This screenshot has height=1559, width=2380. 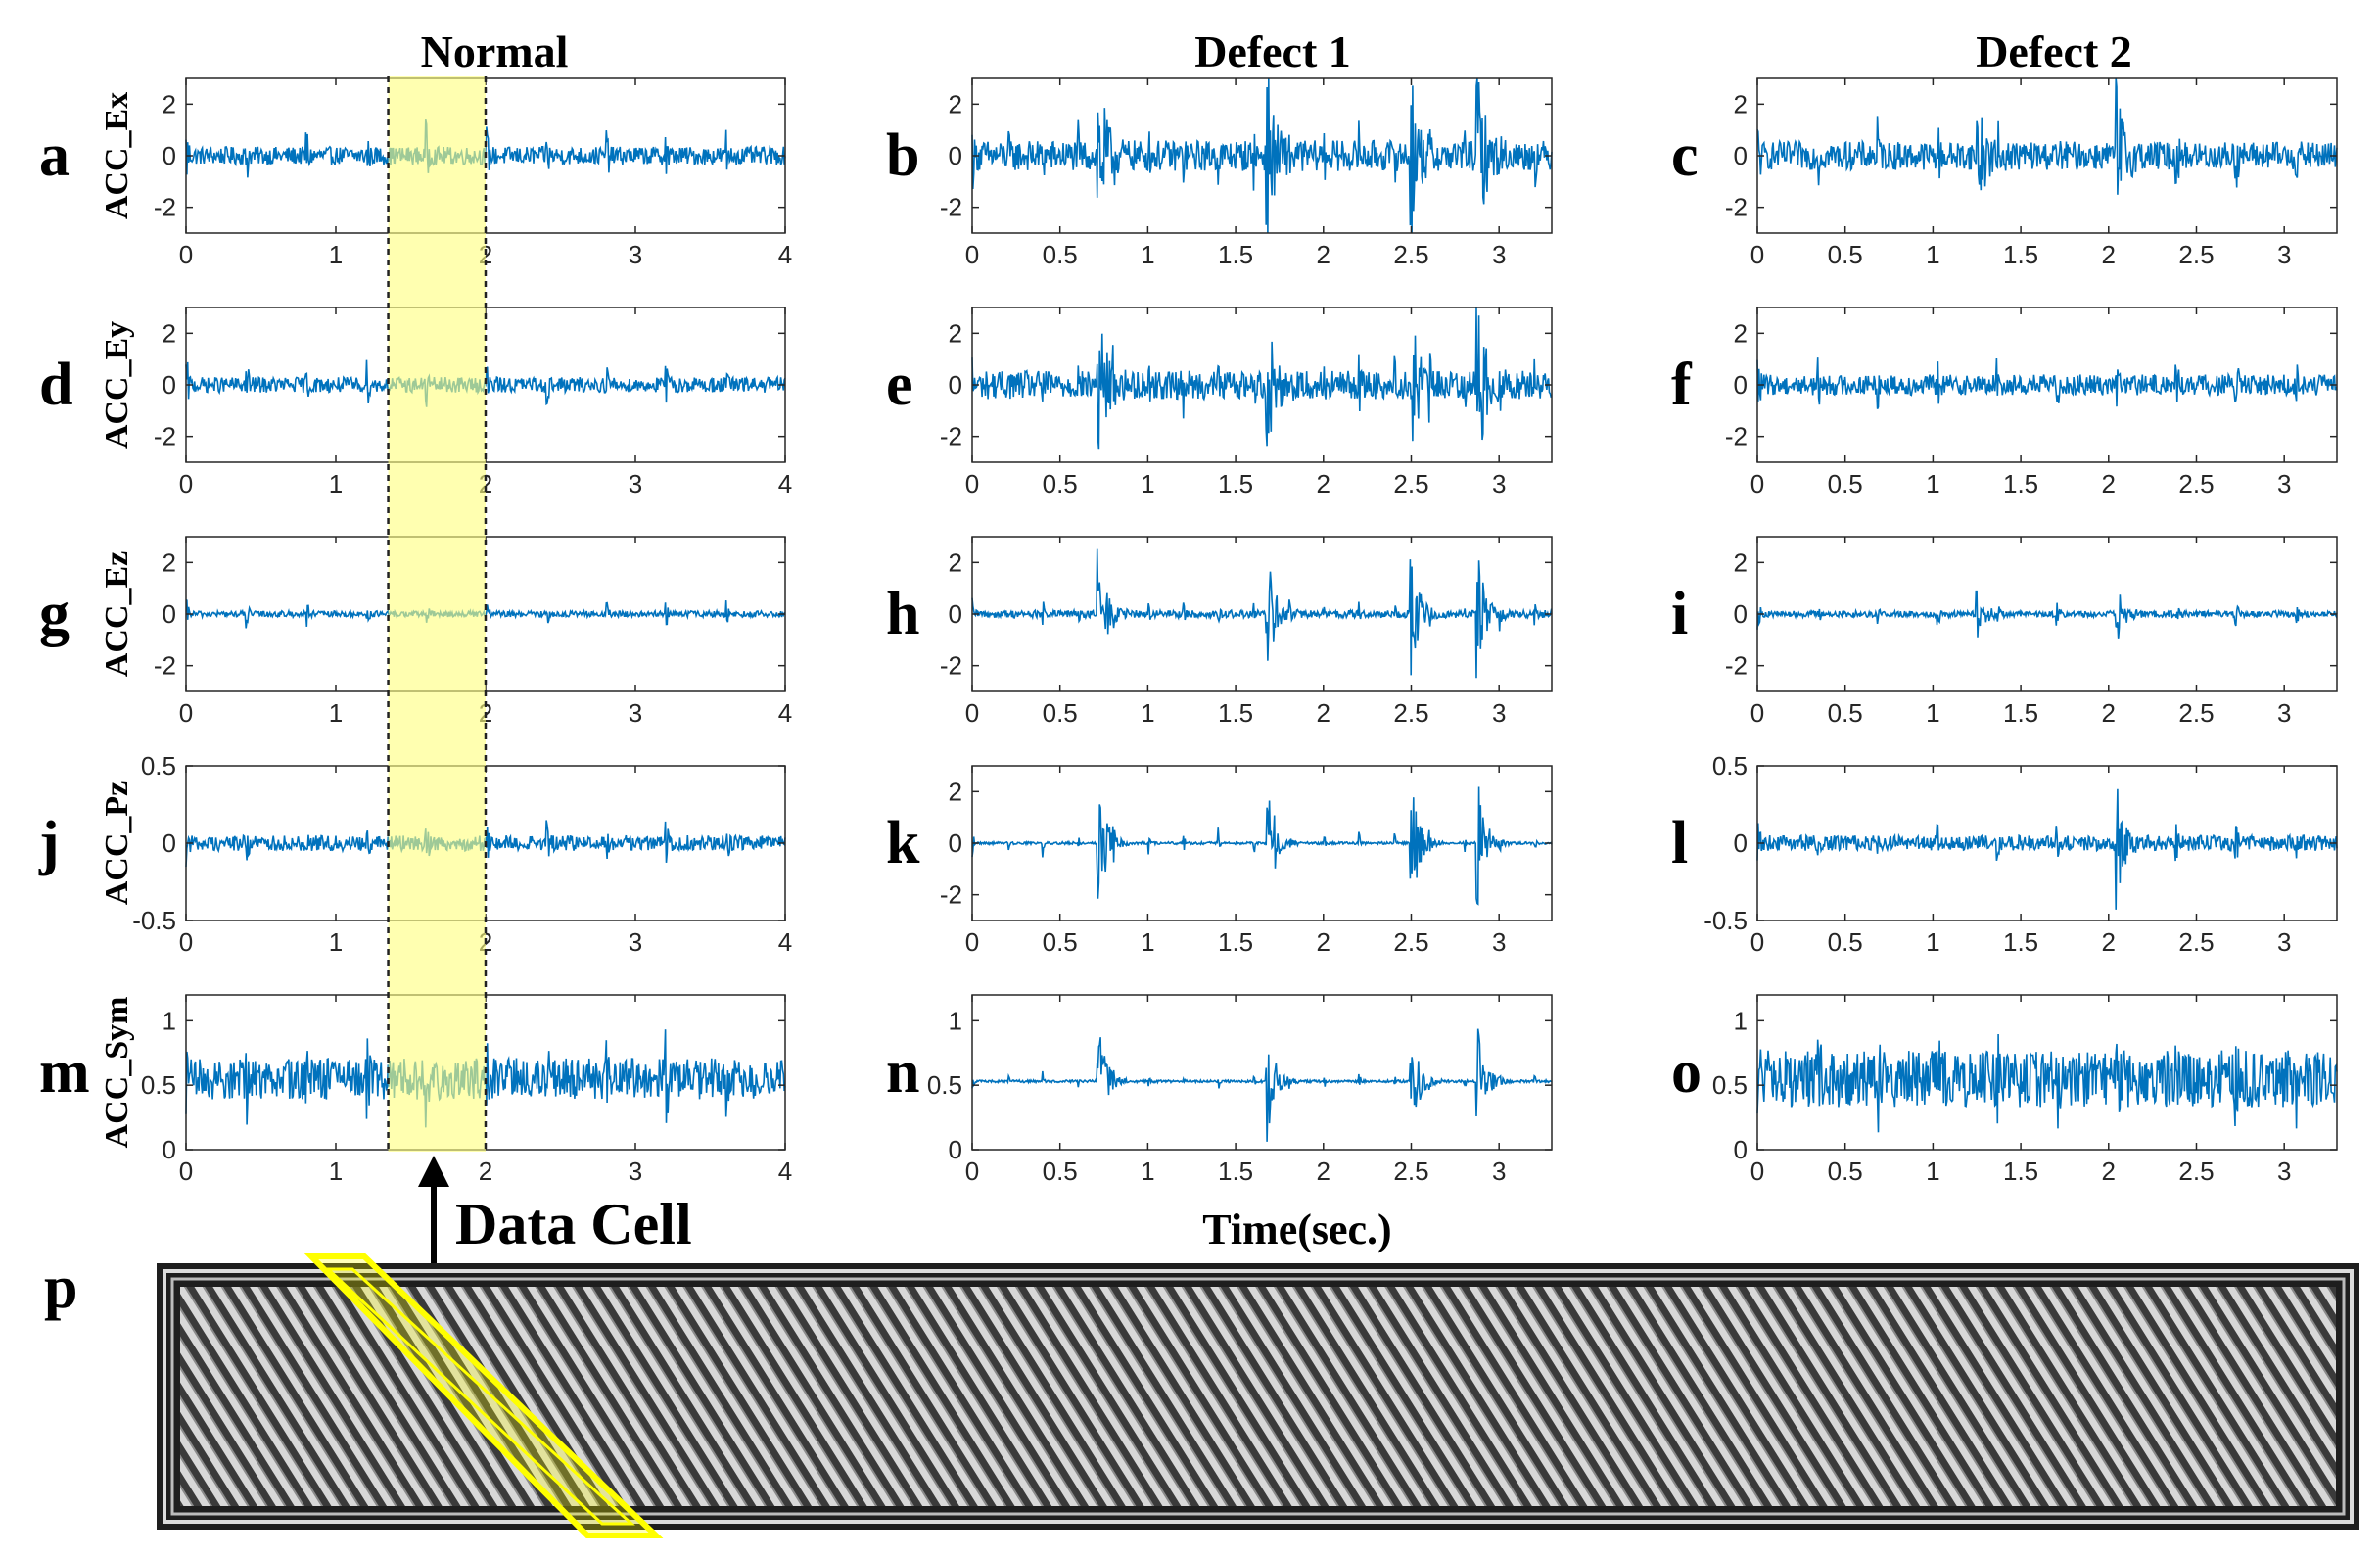 What do you see at coordinates (2284, 1171) in the screenshot?
I see `x-tick-label-o-6: 3` at bounding box center [2284, 1171].